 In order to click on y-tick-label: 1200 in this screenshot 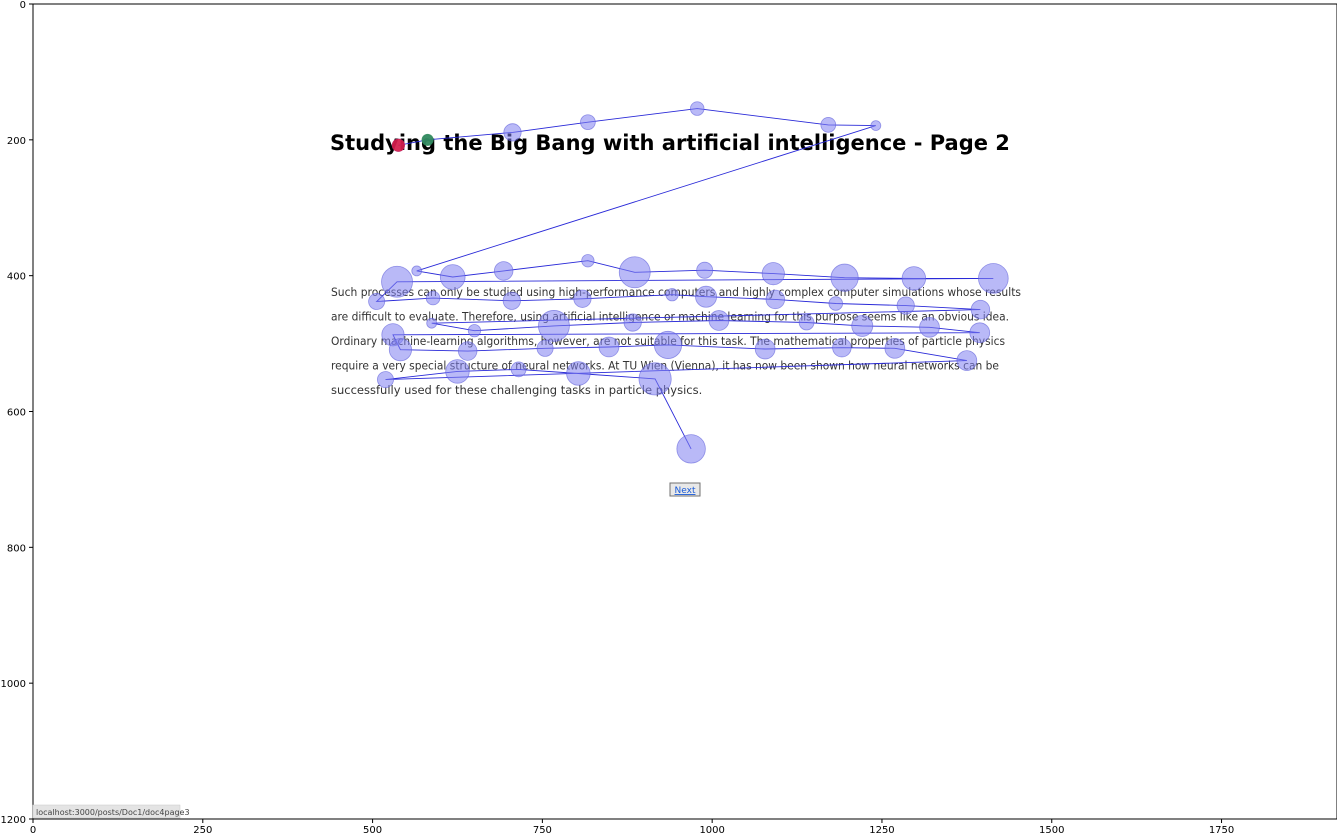, I will do `click(13, 820)`.